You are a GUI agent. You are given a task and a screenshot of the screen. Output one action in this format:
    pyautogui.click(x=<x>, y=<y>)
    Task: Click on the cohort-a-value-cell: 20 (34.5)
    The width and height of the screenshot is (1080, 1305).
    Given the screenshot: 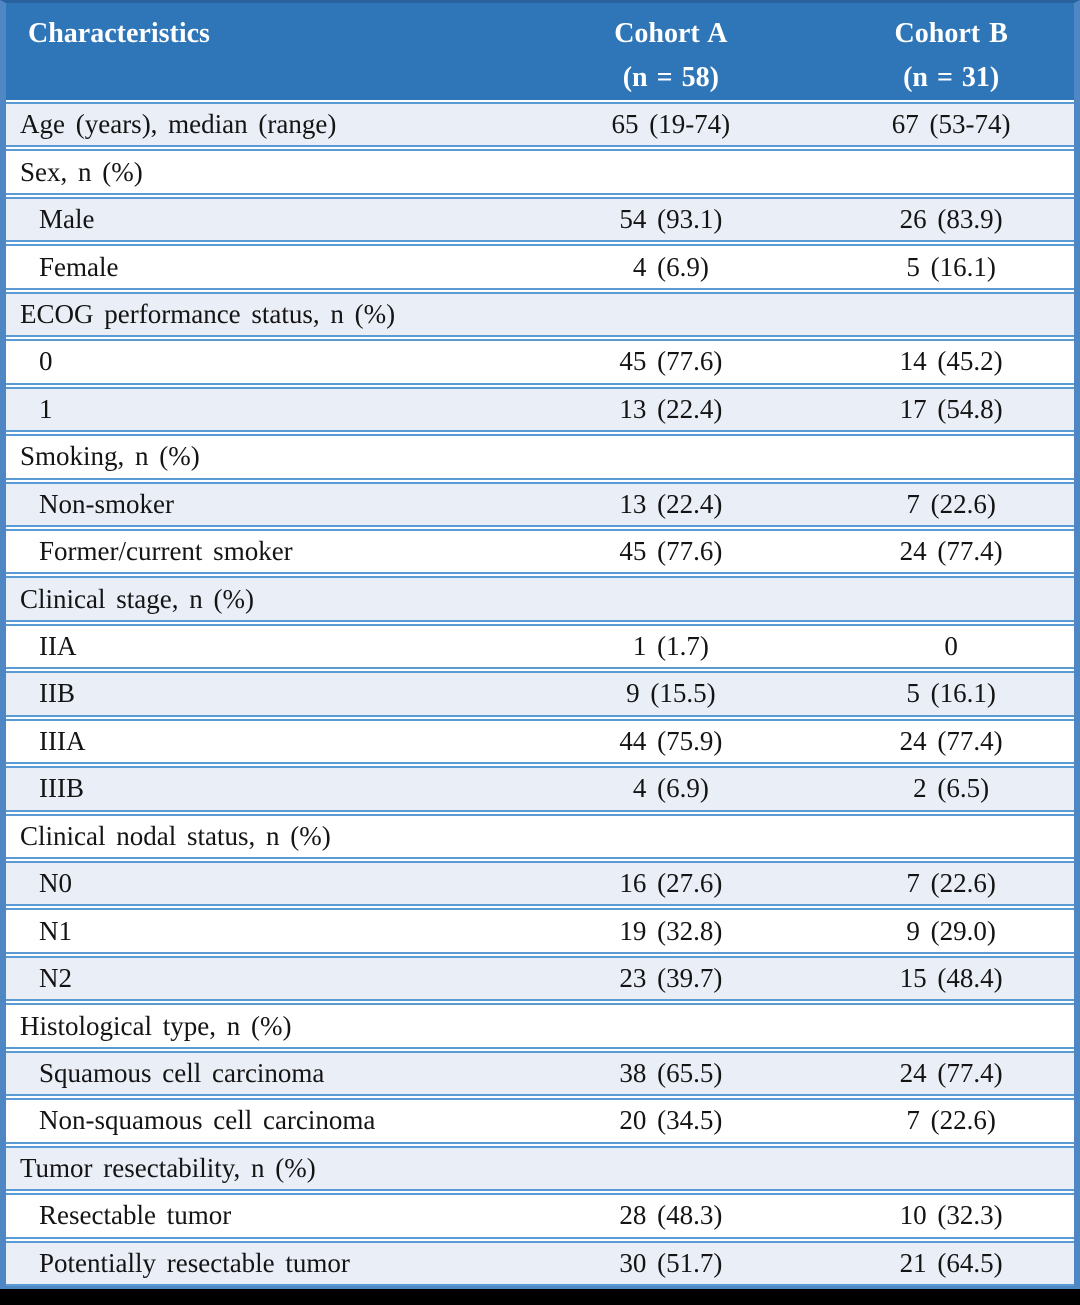 What is the action you would take?
    pyautogui.click(x=671, y=1120)
    